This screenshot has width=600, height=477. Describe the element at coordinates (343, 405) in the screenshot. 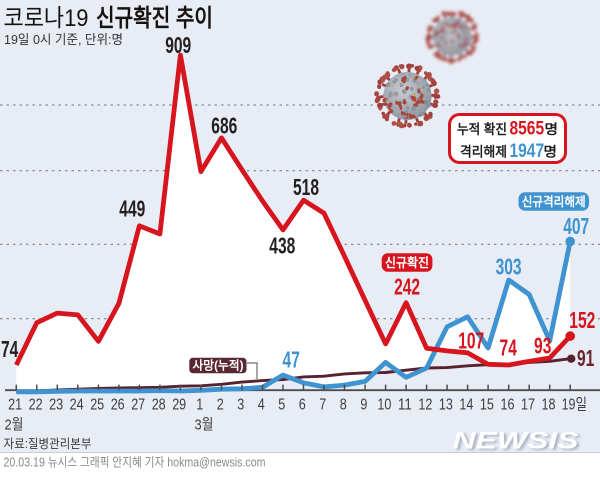

I see `svg-text: 8` at that location.